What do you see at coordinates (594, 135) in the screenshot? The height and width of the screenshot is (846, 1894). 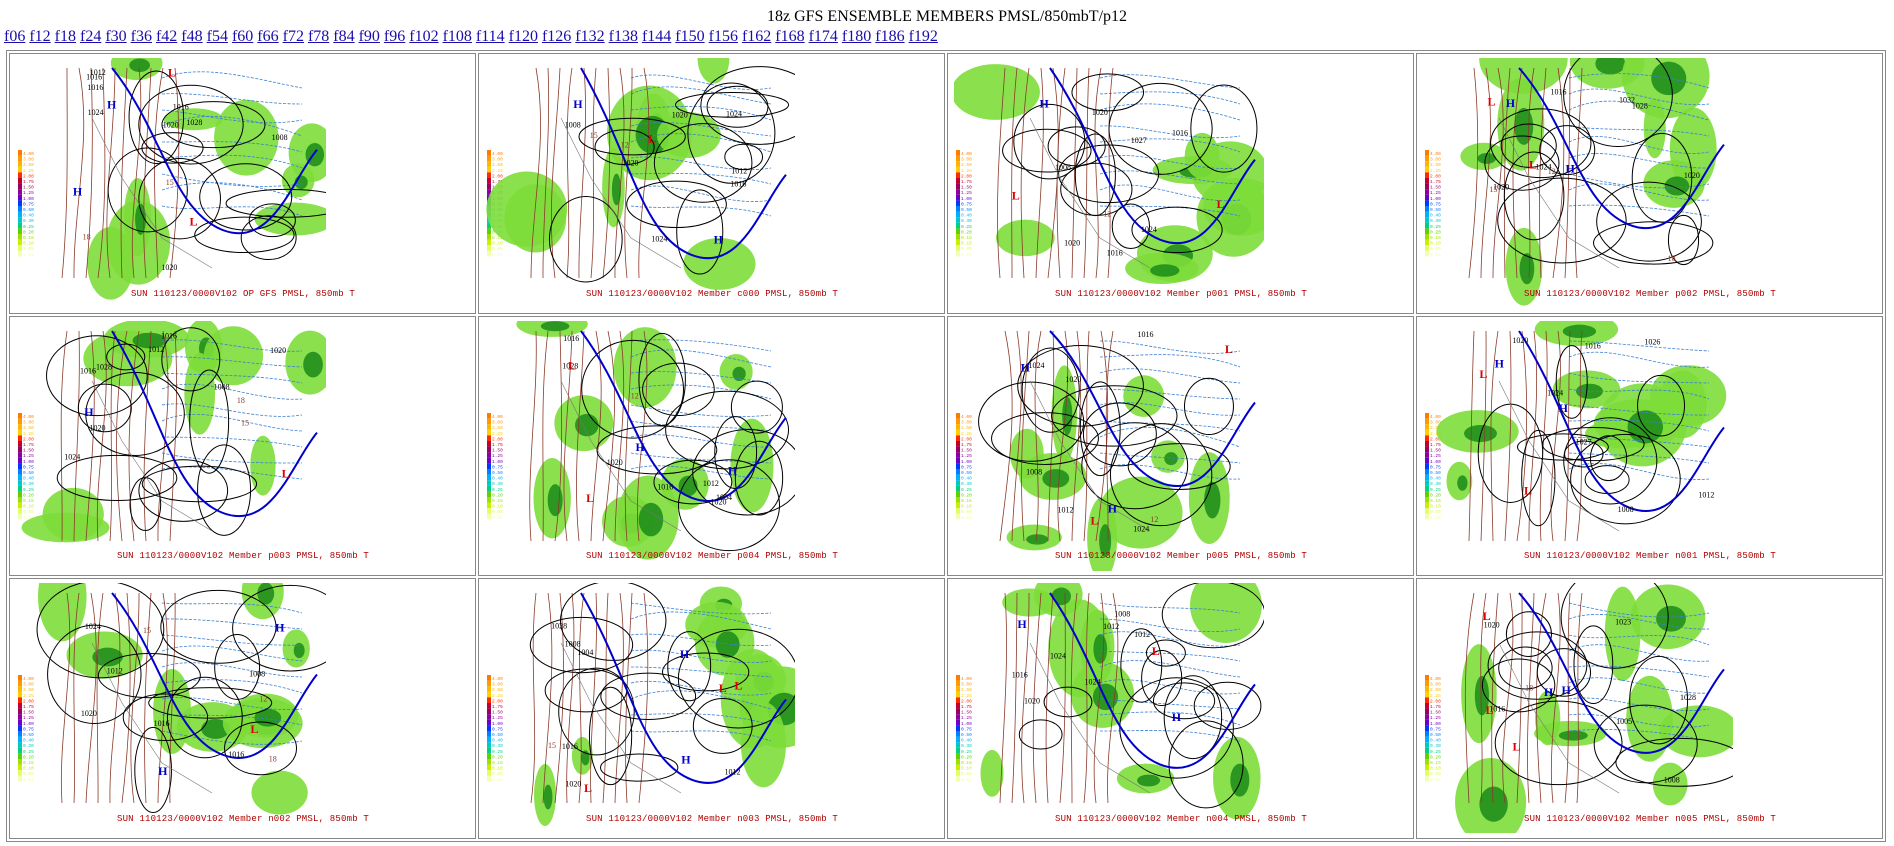 I see `contour-value-label: 15` at bounding box center [594, 135].